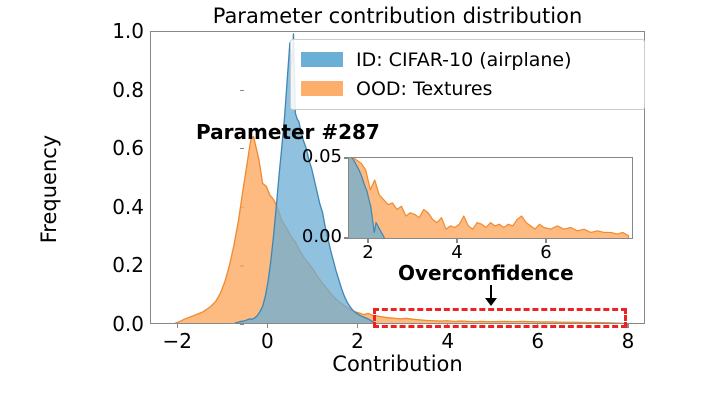 This screenshot has width=728, height=413. What do you see at coordinates (322, 59) in the screenshot?
I see `legend-swatch-id` at bounding box center [322, 59].